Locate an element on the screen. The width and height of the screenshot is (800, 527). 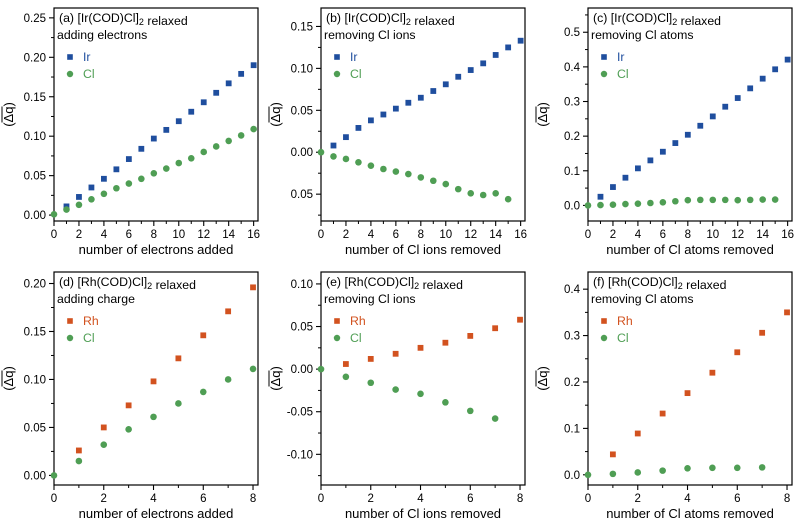
y-tick-label: 0.15 is located at coordinates (35, 332).